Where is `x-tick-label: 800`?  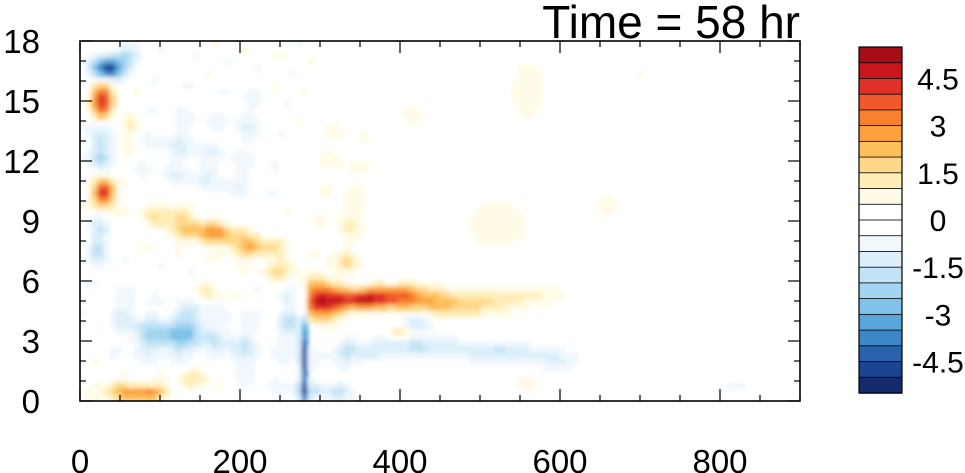 x-tick-label: 800 is located at coordinates (719, 458).